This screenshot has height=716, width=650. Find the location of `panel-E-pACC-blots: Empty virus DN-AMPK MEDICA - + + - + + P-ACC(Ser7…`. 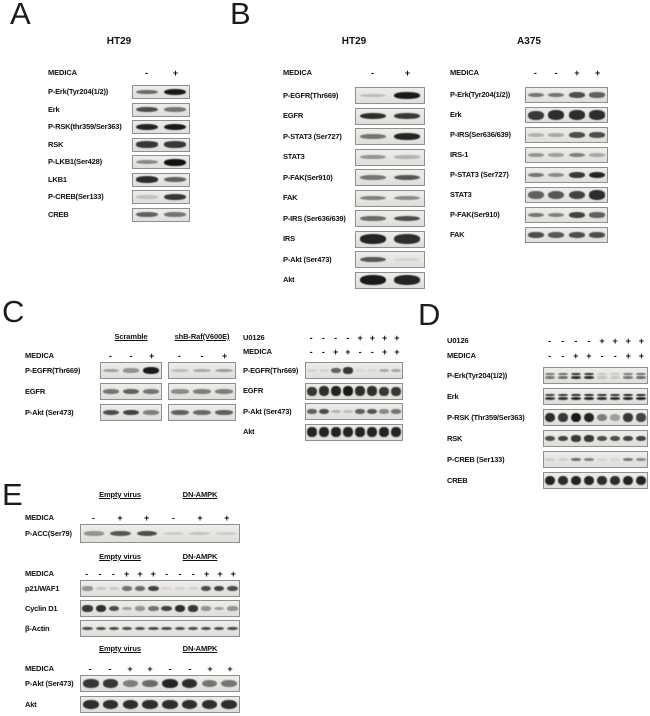

panel-E-pACC-blots: Empty virus DN-AMPK MEDICA - + + - + + P-ACC(Ser7… is located at coordinates (132, 518).